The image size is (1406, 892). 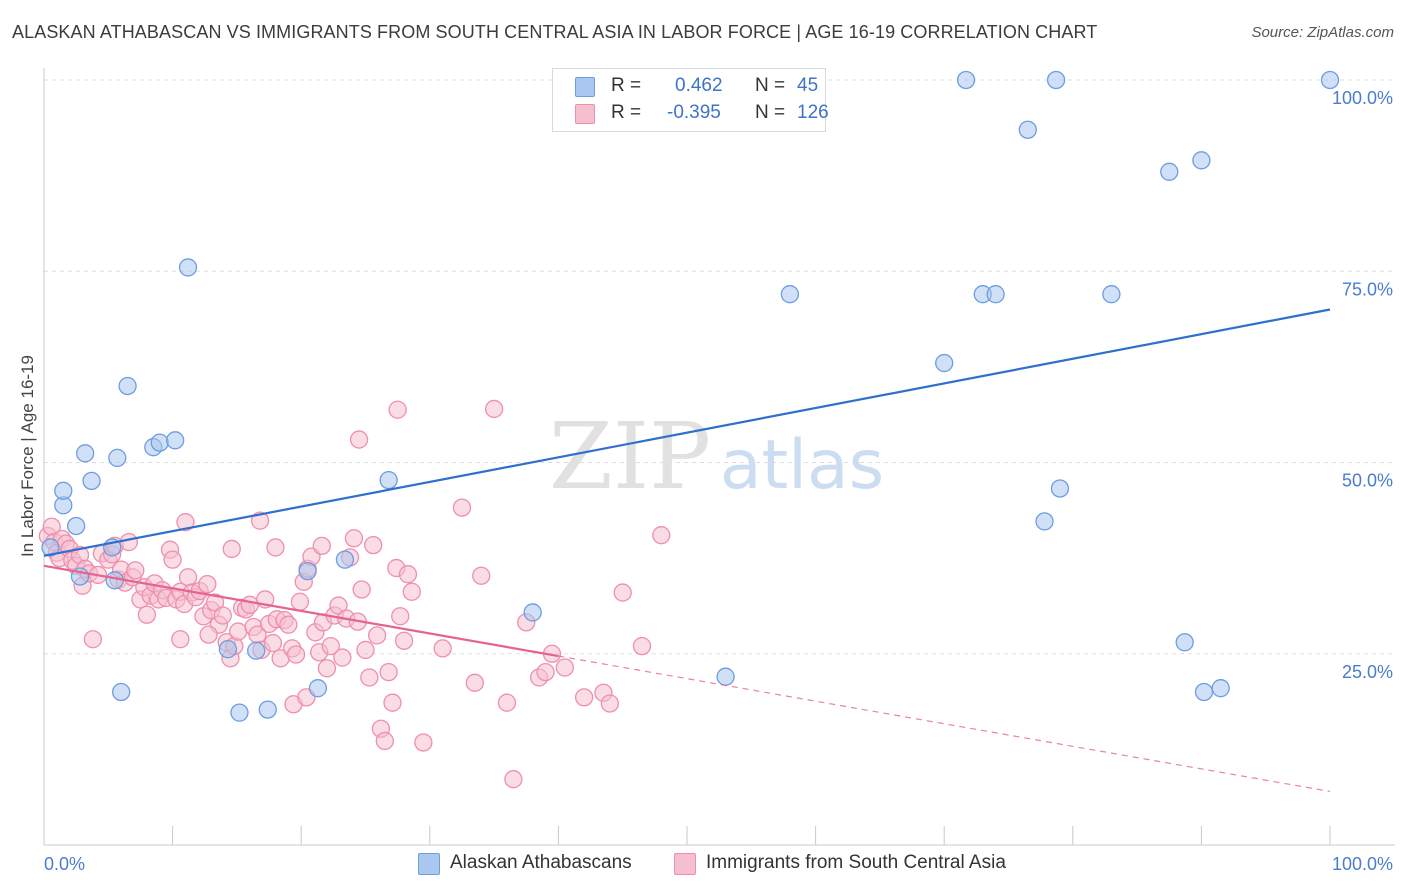 What do you see at coordinates (27, 456) in the screenshot?
I see `y-axis-title: In Labor Force | Age 16-19` at bounding box center [27, 456].